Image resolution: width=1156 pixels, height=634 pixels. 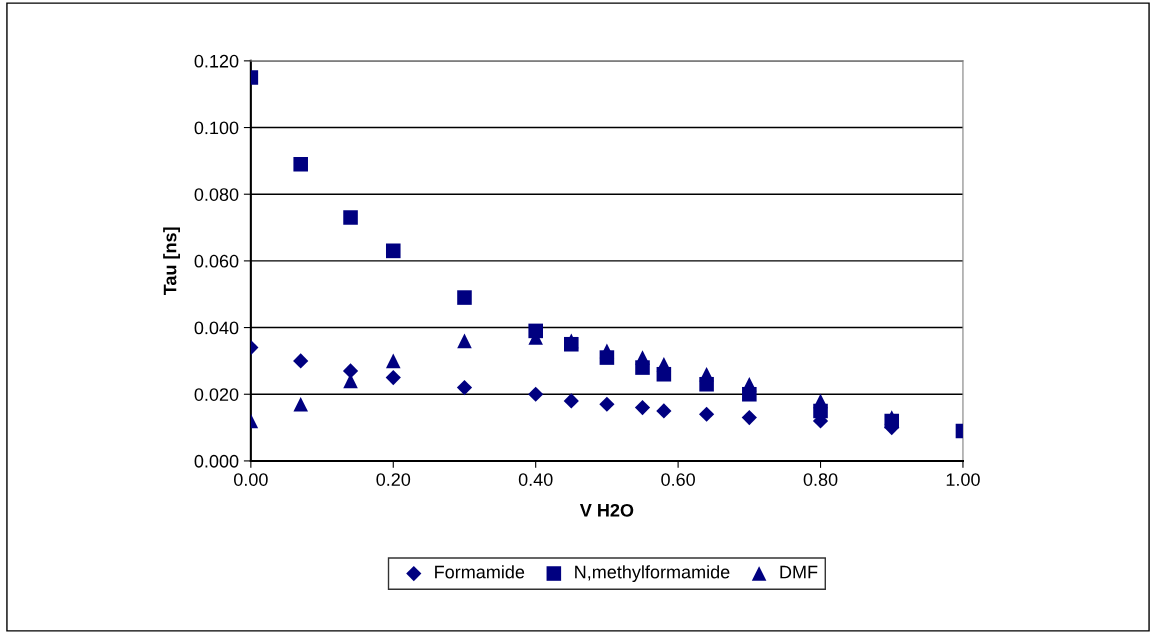 I want to click on y-tick-label: 0.020, so click(x=216, y=394).